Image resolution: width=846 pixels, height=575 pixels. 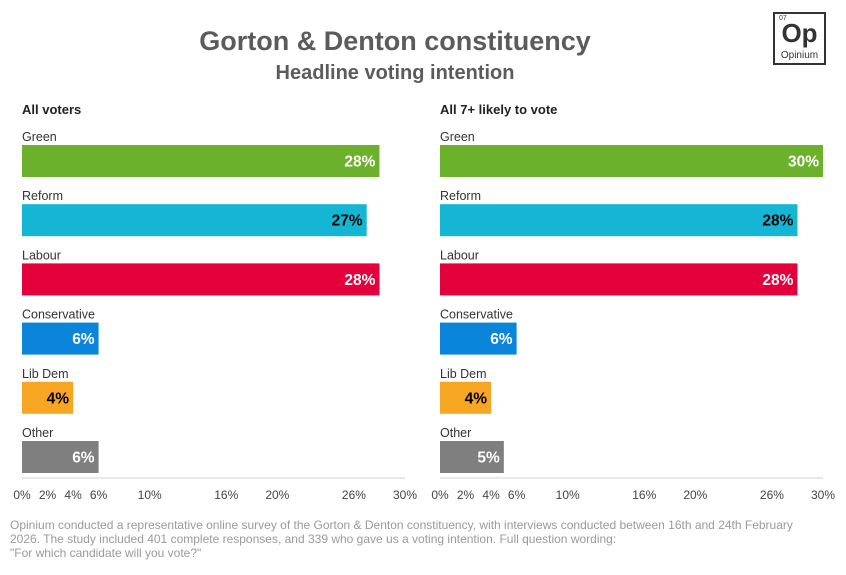 I want to click on bar-value-label-reform: 27%, so click(x=347, y=221).